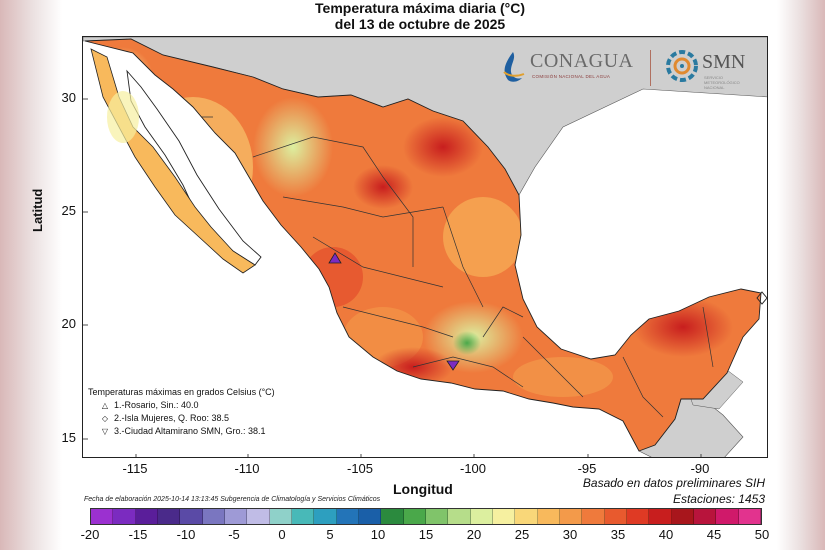 This screenshot has height=550, width=825. I want to click on x-axis-label: Longitud, so click(423, 489).